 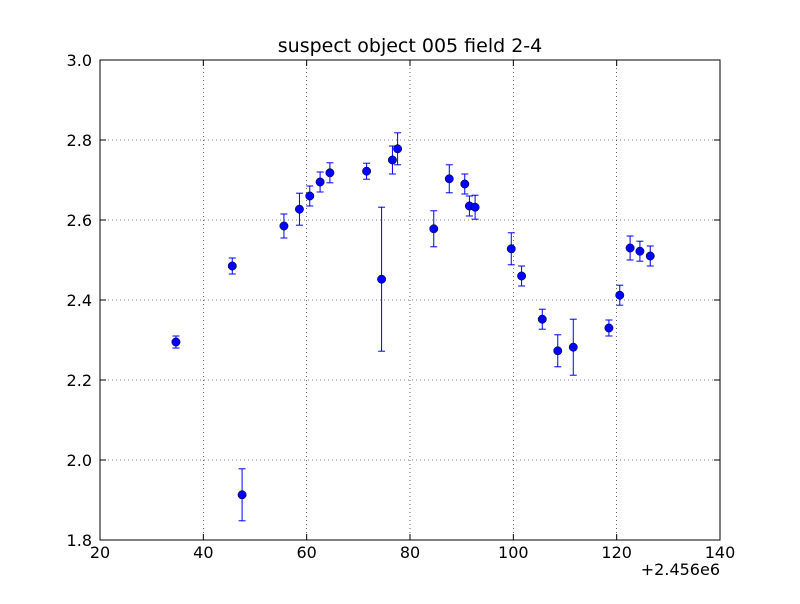 I want to click on y-tick-label: 2.2, so click(x=79, y=380).